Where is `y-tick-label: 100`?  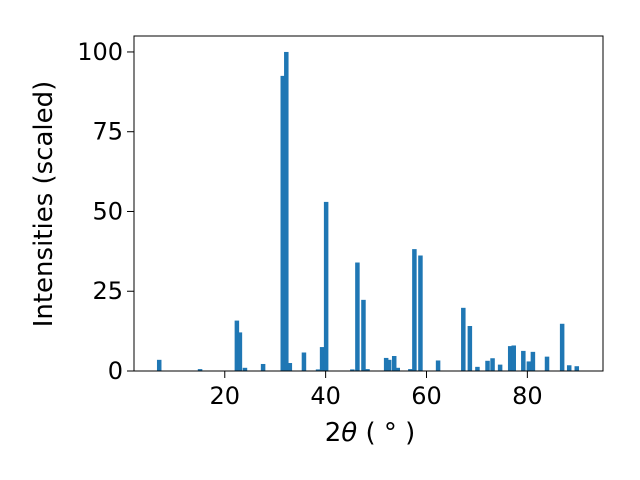 y-tick-label: 100 is located at coordinates (100, 52).